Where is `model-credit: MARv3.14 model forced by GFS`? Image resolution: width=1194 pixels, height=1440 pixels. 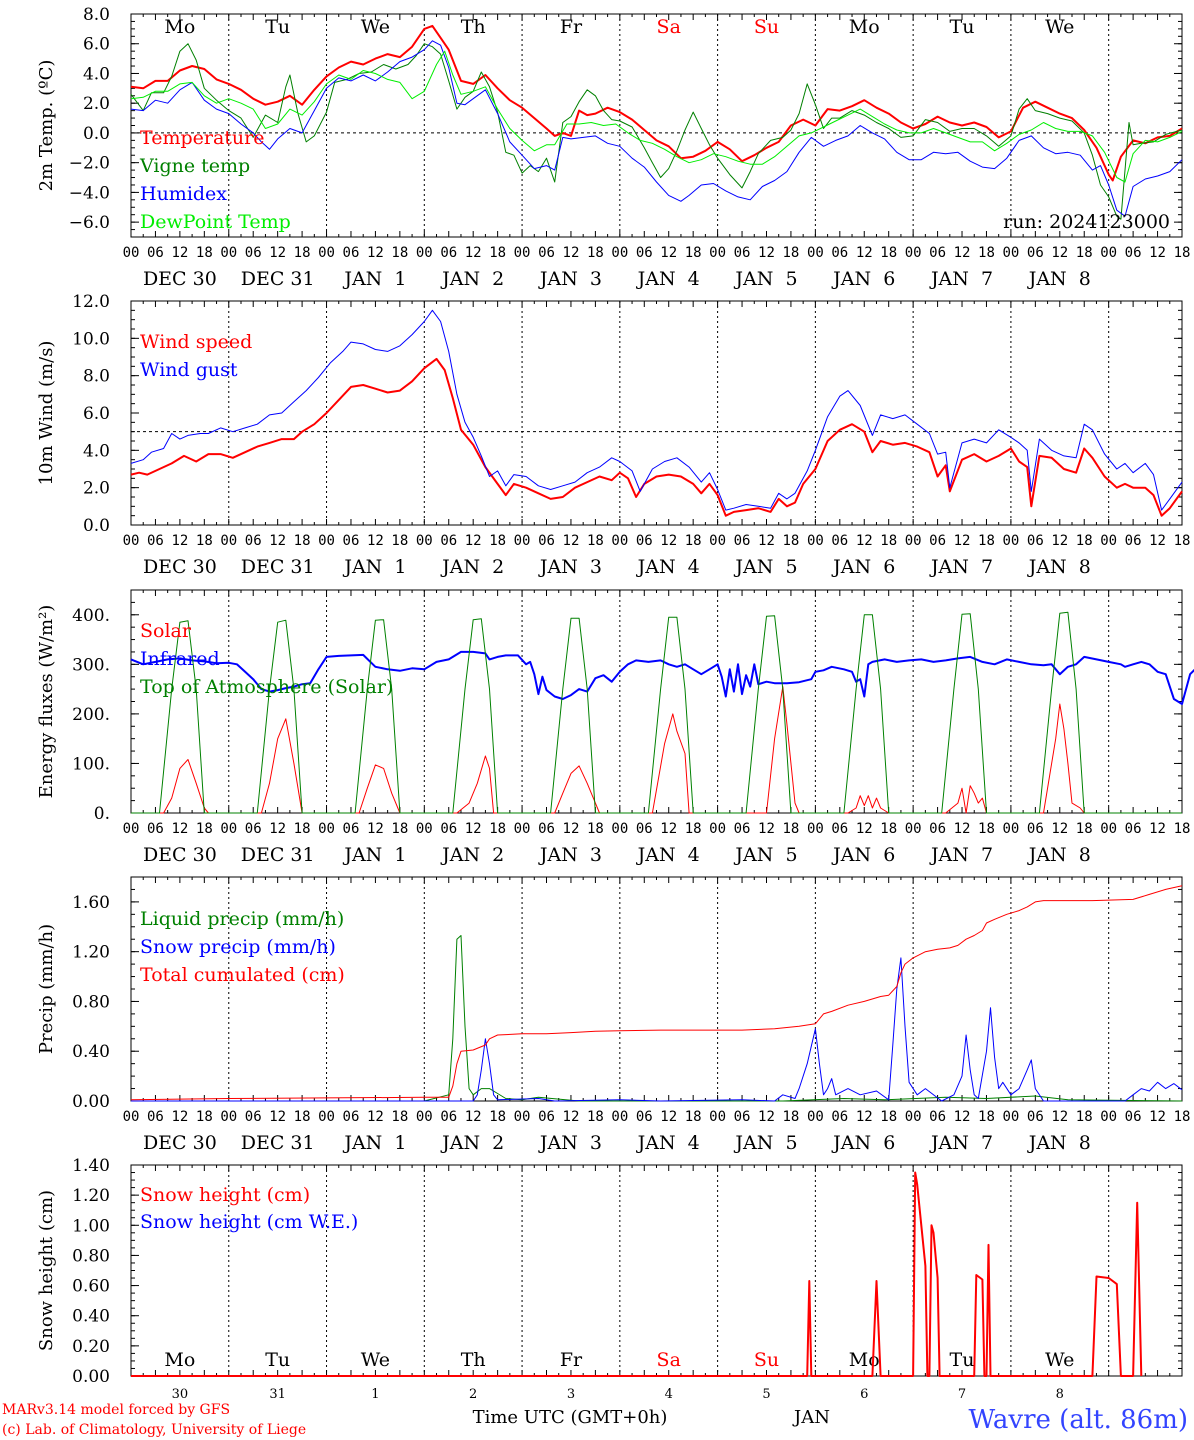 model-credit: MARv3.14 model forced by GFS is located at coordinates (116, 1410).